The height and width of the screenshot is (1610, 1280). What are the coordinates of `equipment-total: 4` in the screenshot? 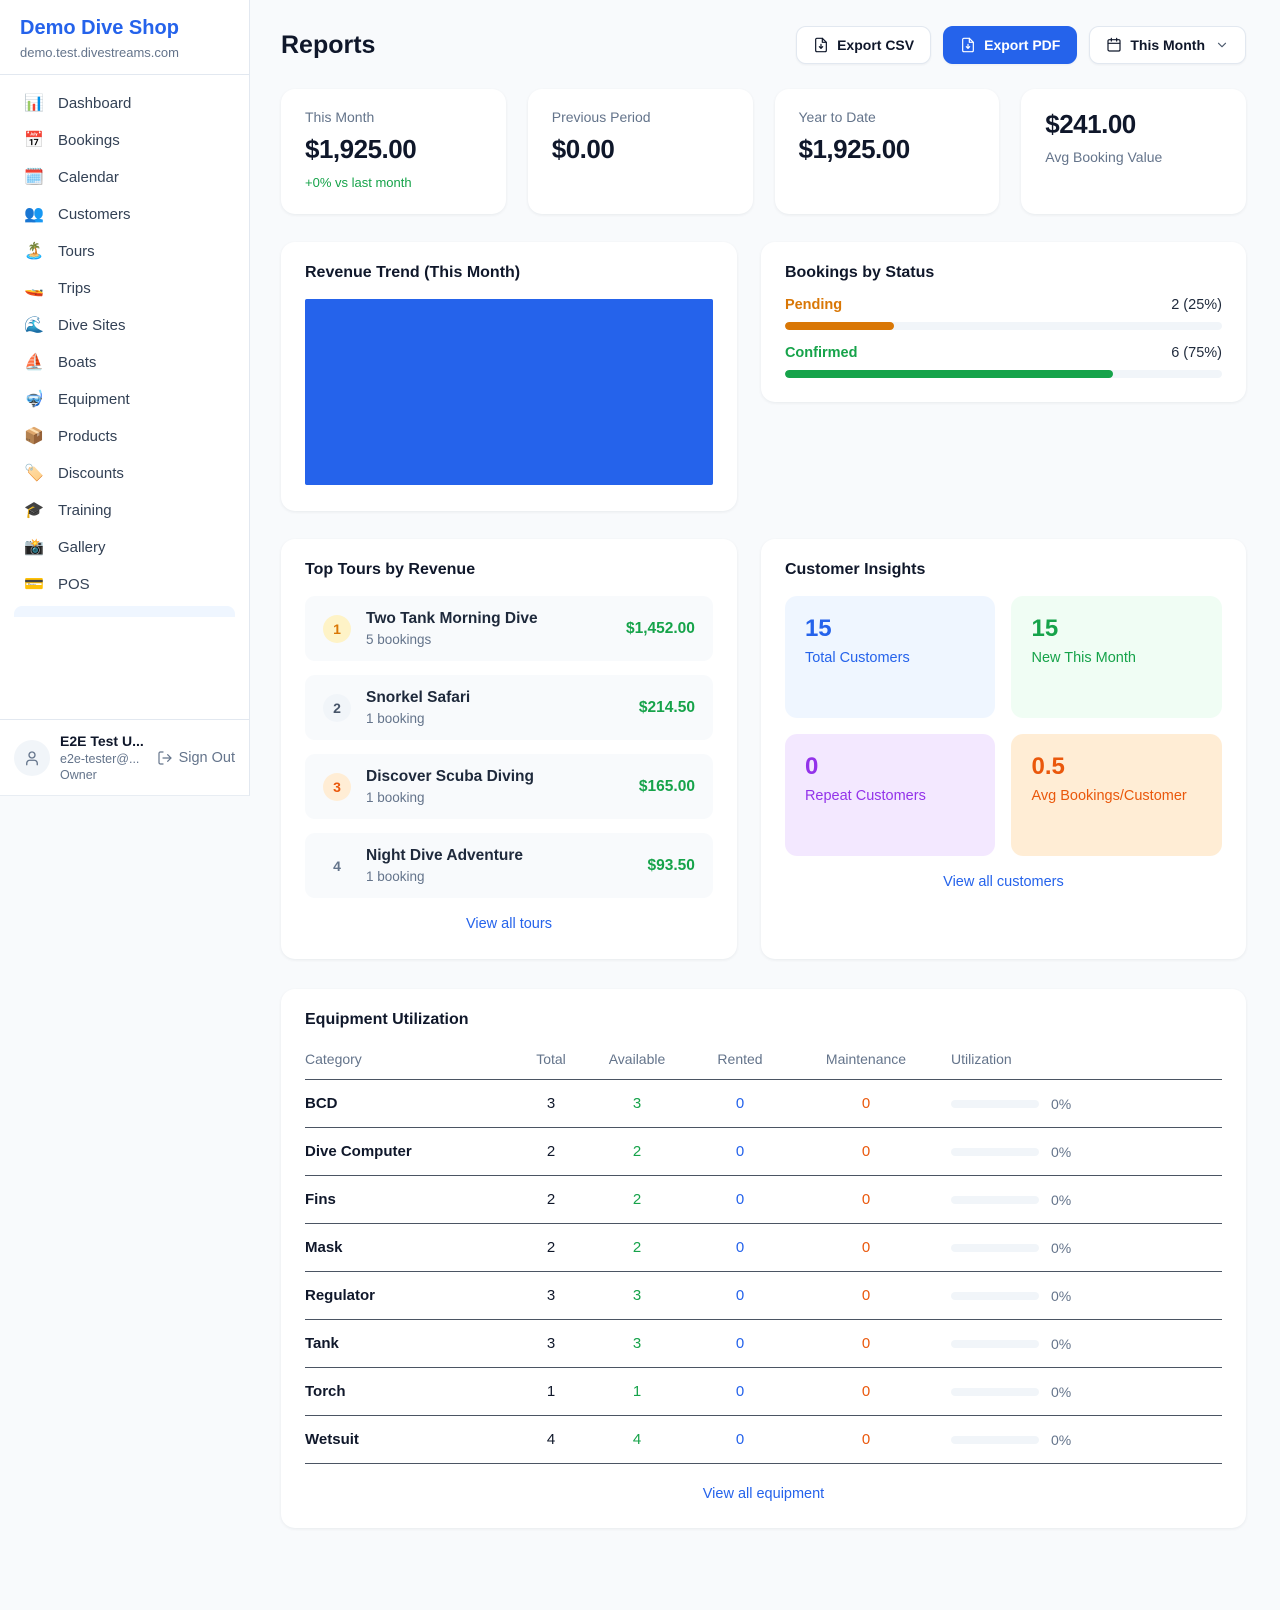 It's located at (551, 1439).